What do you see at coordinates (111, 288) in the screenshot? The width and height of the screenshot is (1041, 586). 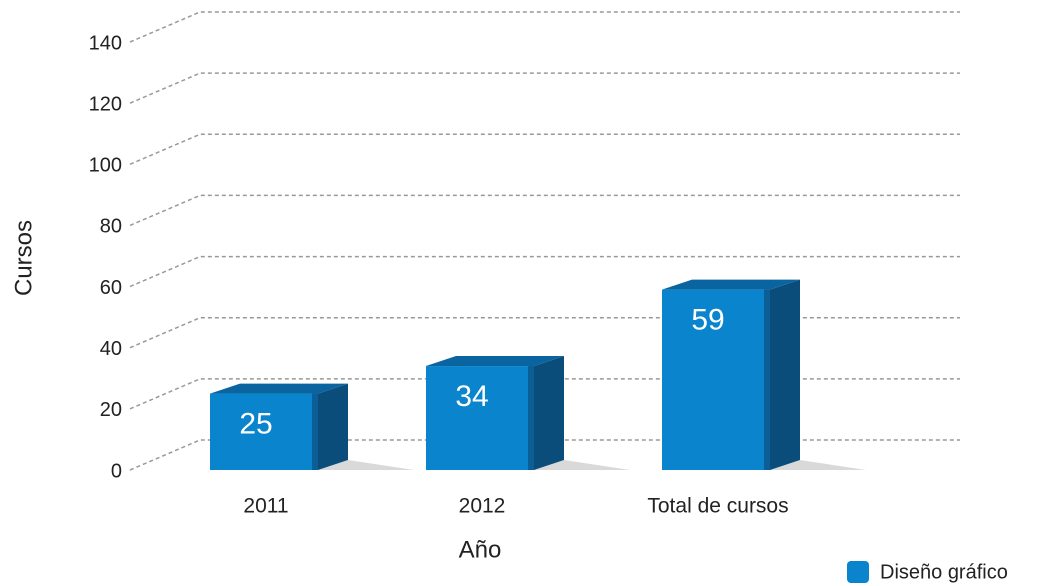 I see `y-tick-label: 60` at bounding box center [111, 288].